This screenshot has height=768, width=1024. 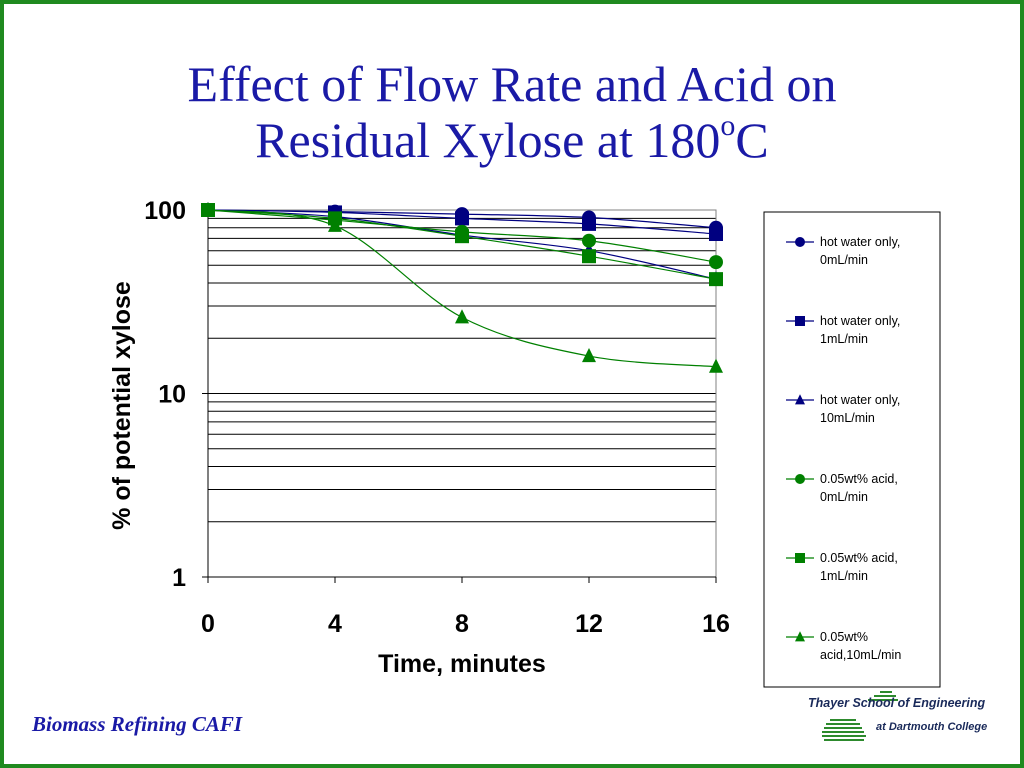 What do you see at coordinates (752, 140) in the screenshot?
I see `title-line-2-end: C` at bounding box center [752, 140].